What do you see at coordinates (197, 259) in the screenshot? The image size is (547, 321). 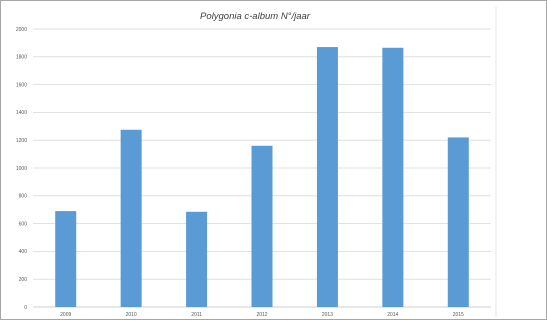 I see `bar-2011` at bounding box center [197, 259].